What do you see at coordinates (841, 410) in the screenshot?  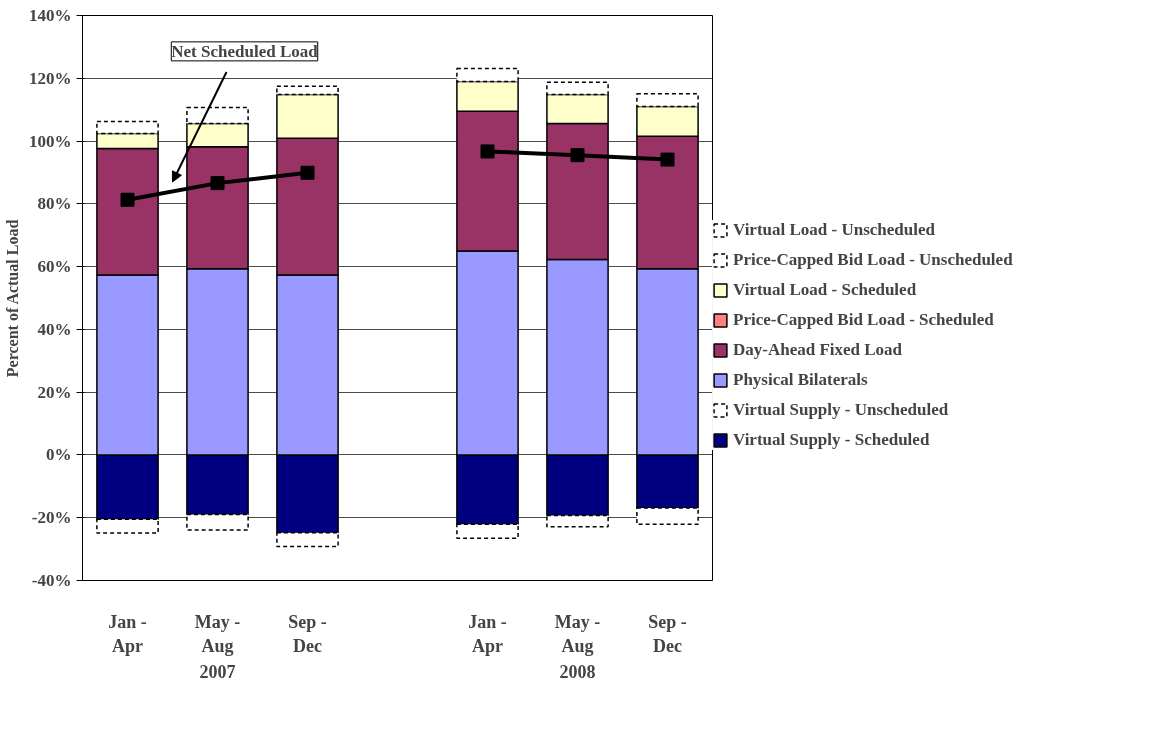 I see `legend-label: Virtual Supply - Unscheduled` at bounding box center [841, 410].